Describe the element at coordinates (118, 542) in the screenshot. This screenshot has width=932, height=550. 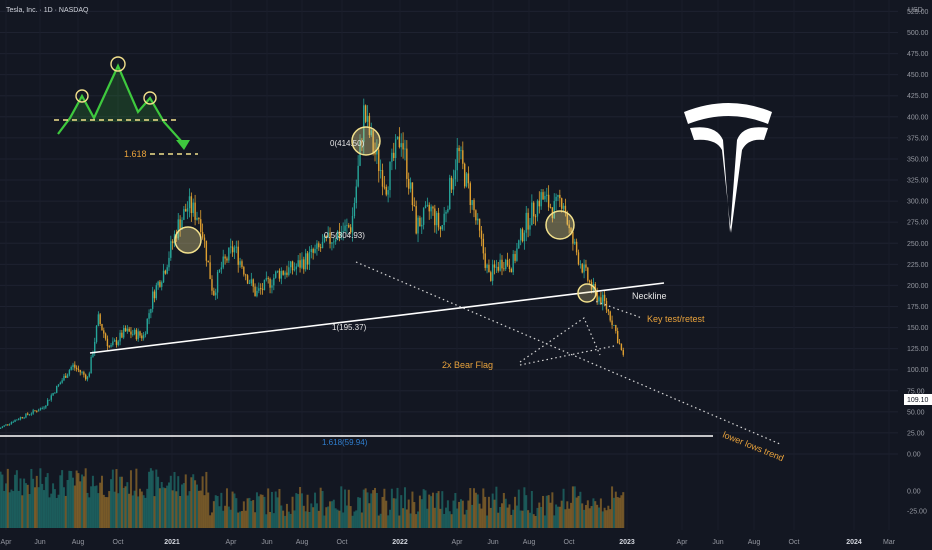
I see `x-tick-label: Oct` at that location.